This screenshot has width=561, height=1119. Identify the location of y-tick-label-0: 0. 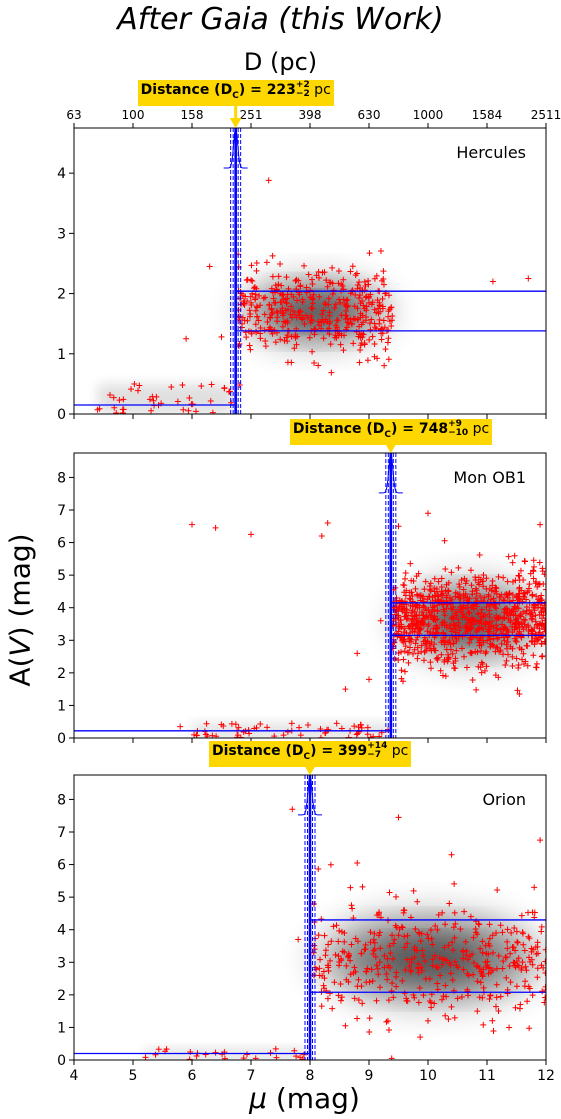
(61, 415).